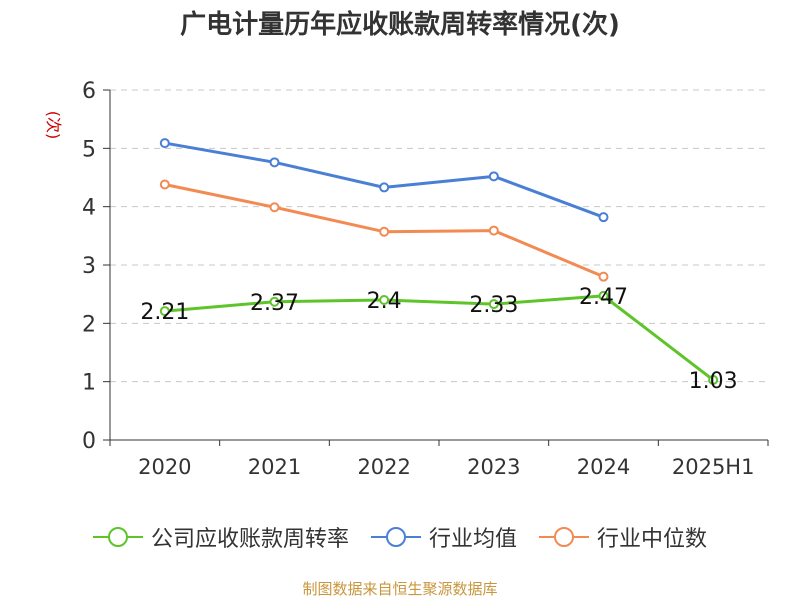 The width and height of the screenshot is (800, 600). Describe the element at coordinates (652, 539) in the screenshot. I see `legend-label: 行业中位数` at that location.